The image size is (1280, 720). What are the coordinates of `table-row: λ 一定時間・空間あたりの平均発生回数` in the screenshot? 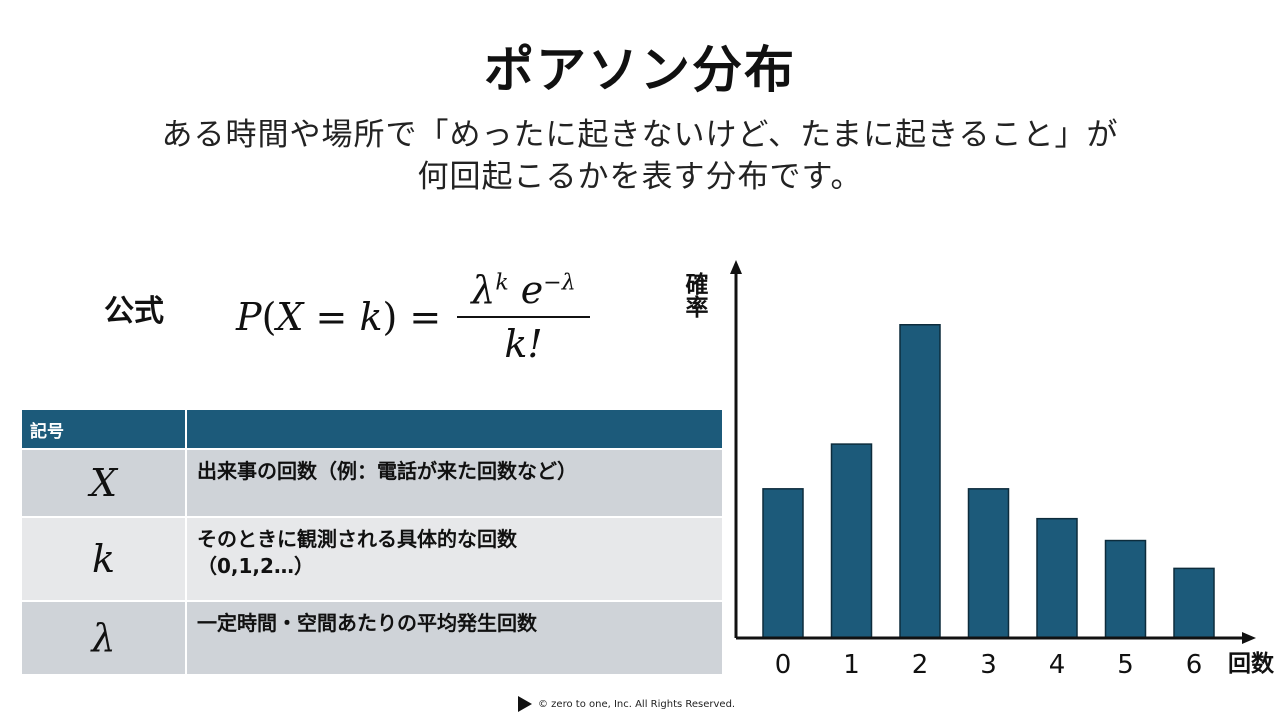 It's located at (372, 637).